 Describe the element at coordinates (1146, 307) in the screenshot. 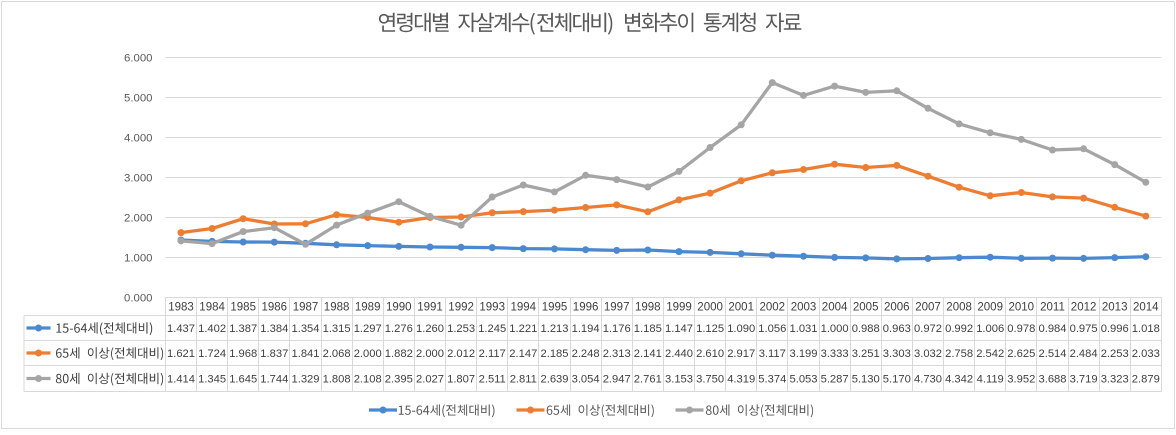

I see `svg-text: 2014` at that location.